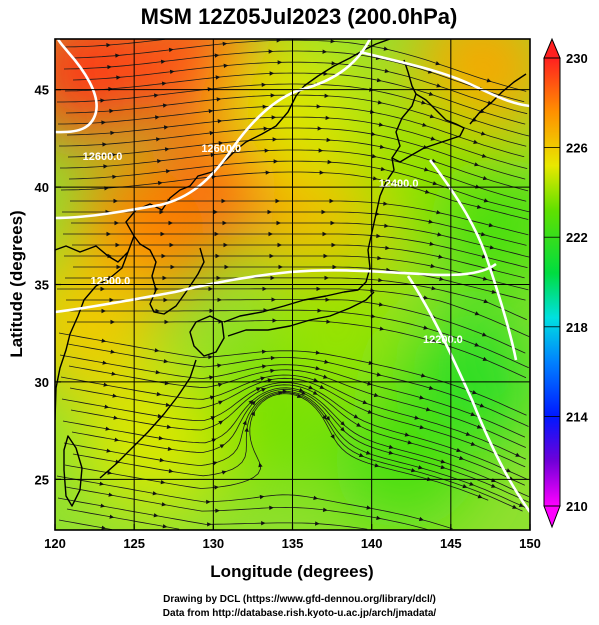 This screenshot has width=599, height=625. I want to click on colorbar-max-arrow, so click(552, 48).